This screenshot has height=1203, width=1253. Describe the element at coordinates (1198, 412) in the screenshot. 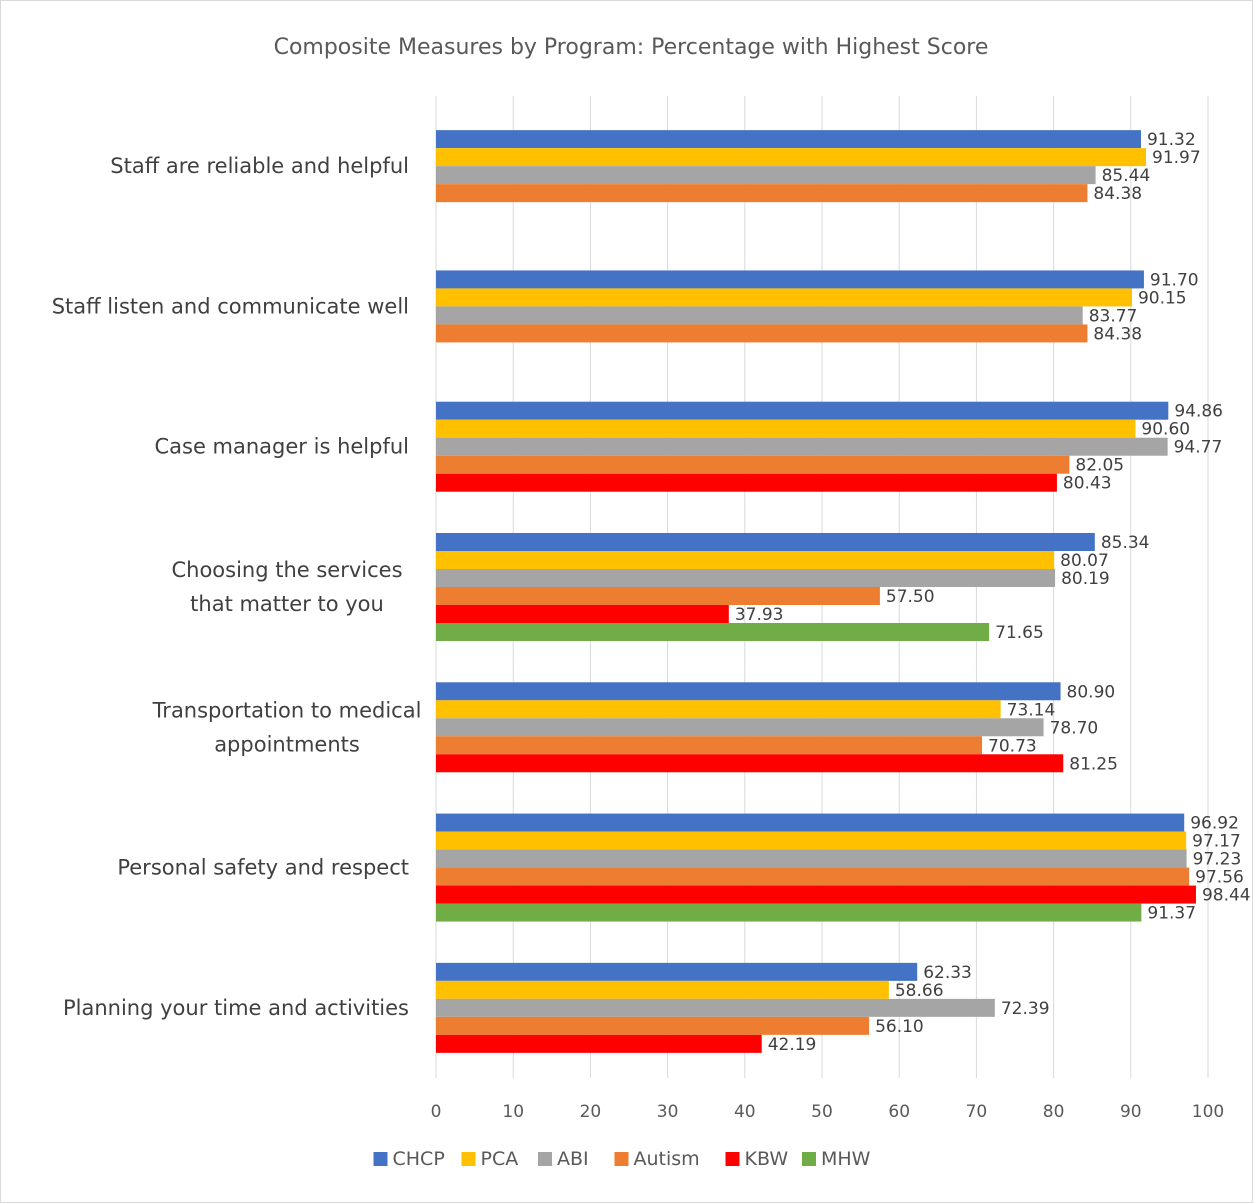

I see `data-label: 94.86` at that location.